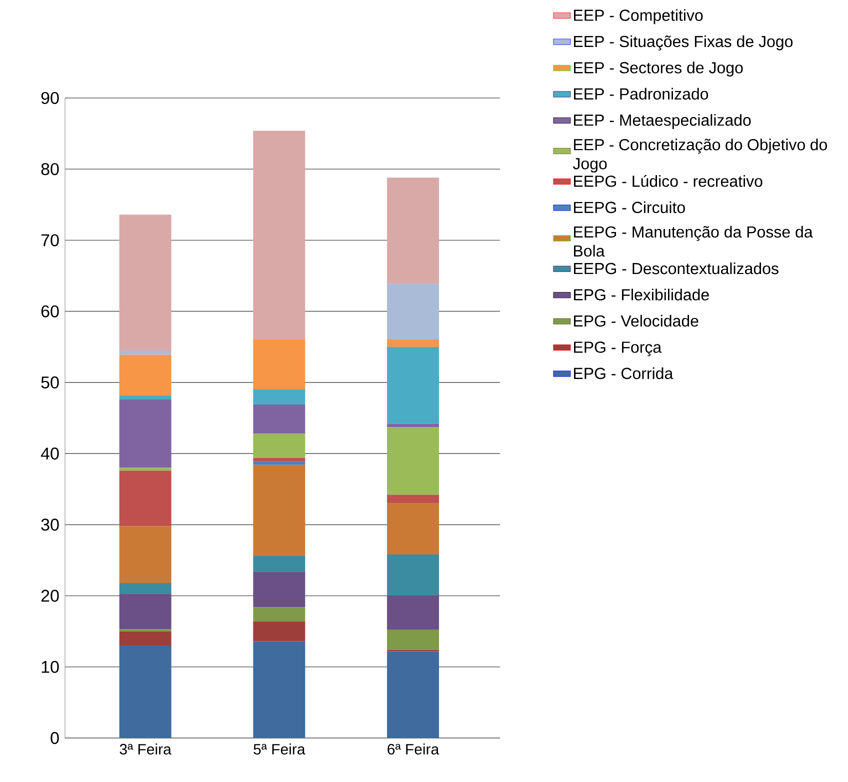 This screenshot has width=848, height=782. Describe the element at coordinates (414, 749) in the screenshot. I see `x-tick-label: 6ª Feira` at that location.